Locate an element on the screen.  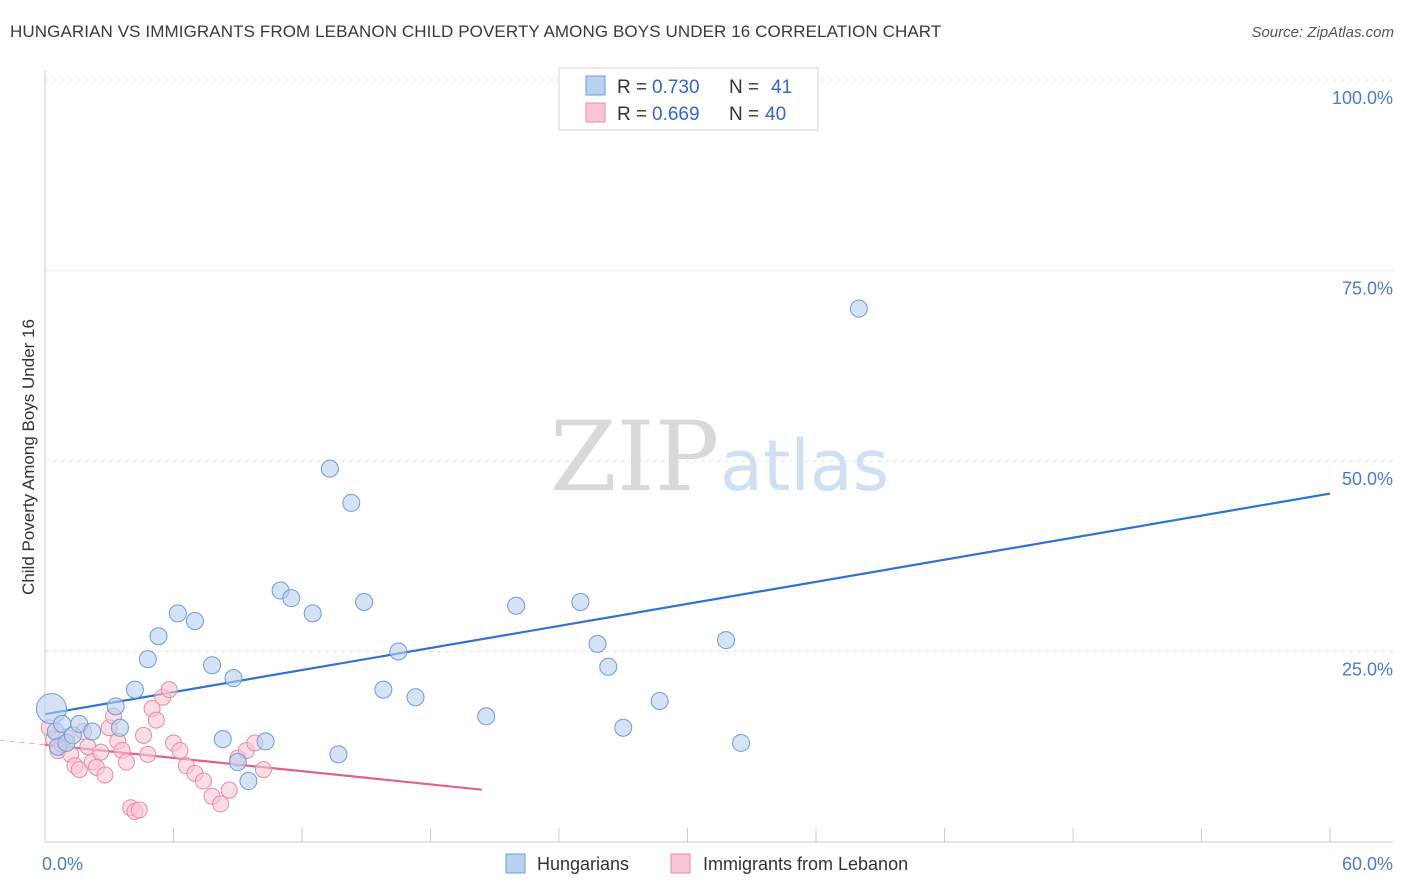
bottom-legend-swatch-hungarians is located at coordinates (515, 863).